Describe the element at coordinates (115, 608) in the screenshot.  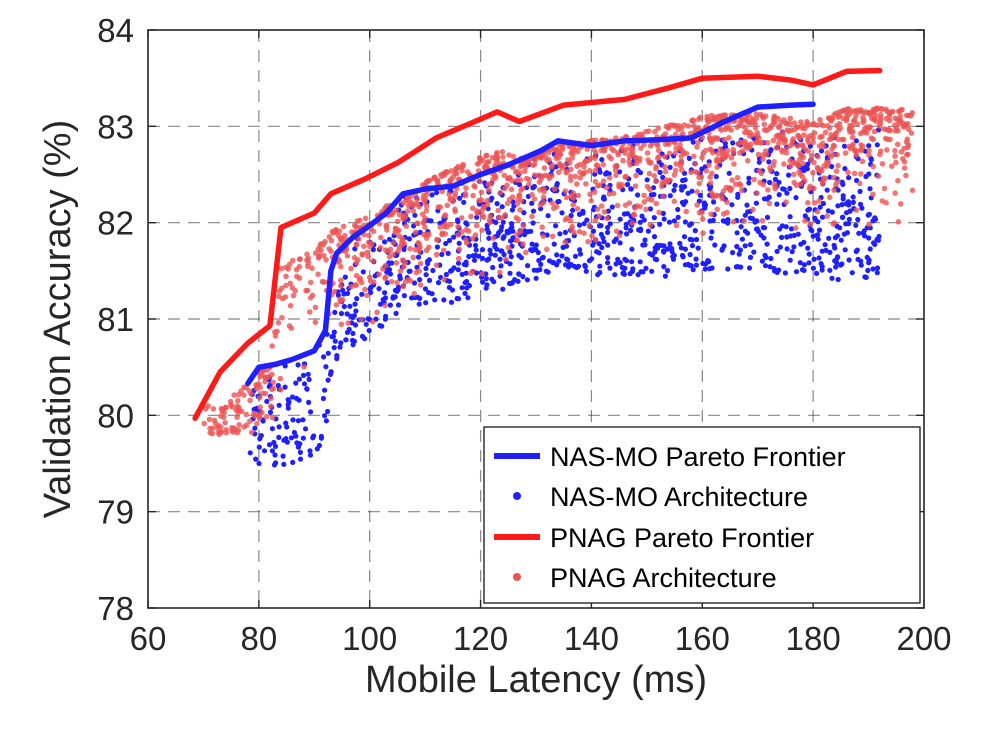
I see `y-tick-label: 78` at that location.